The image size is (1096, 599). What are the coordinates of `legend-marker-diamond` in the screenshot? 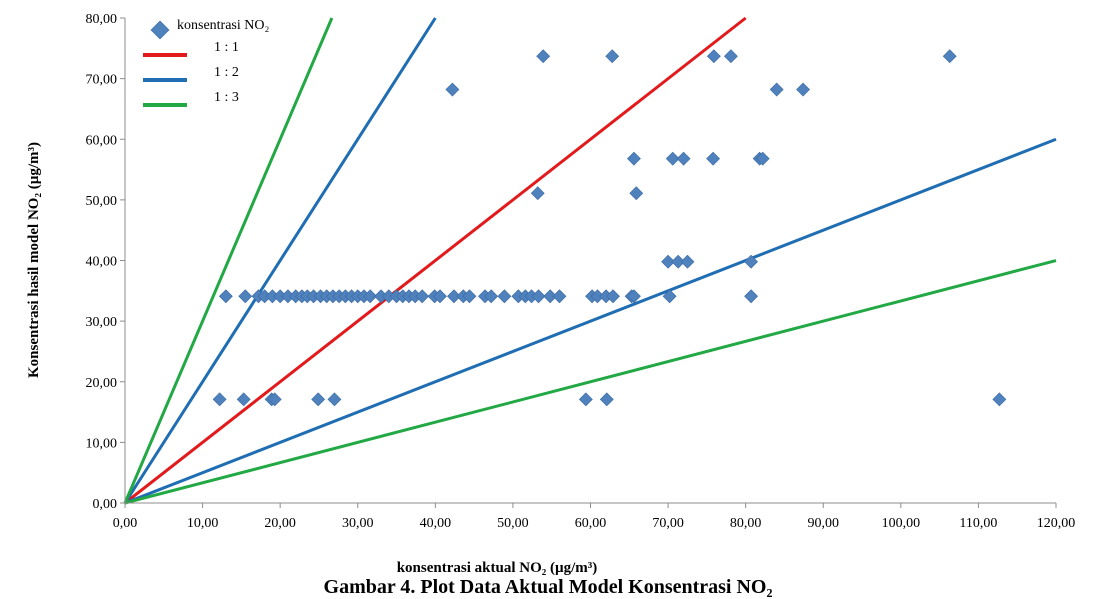 It's located at (160, 30).